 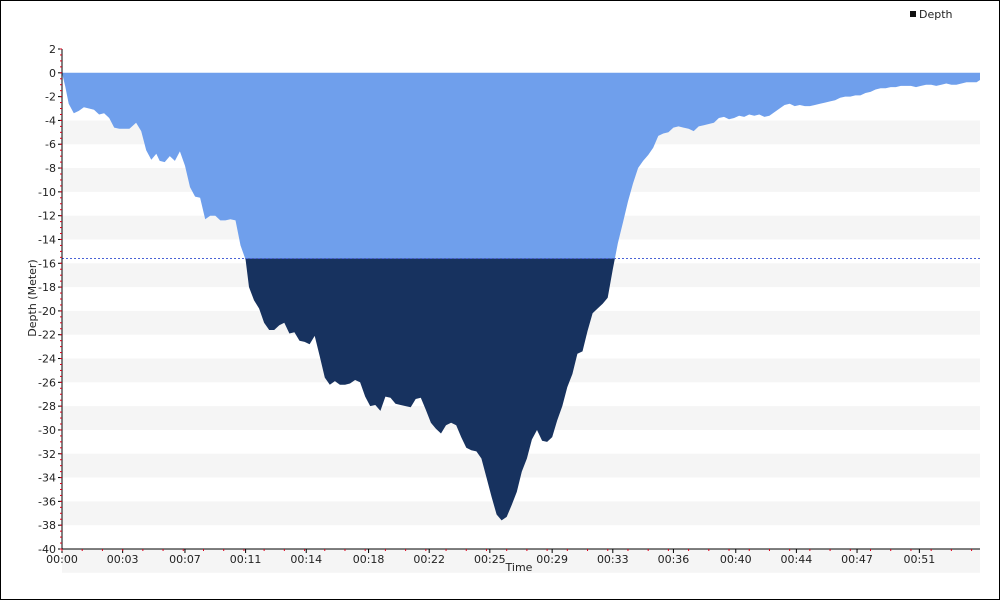 I want to click on y-tick-label: -14, so click(x=47, y=239).